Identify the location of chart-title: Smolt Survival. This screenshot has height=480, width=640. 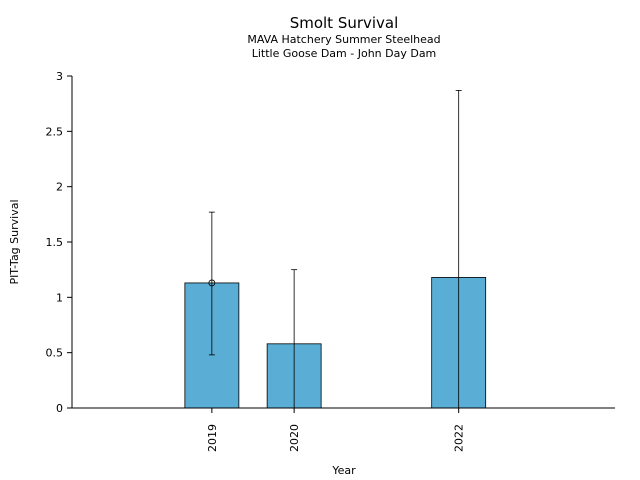
(344, 23).